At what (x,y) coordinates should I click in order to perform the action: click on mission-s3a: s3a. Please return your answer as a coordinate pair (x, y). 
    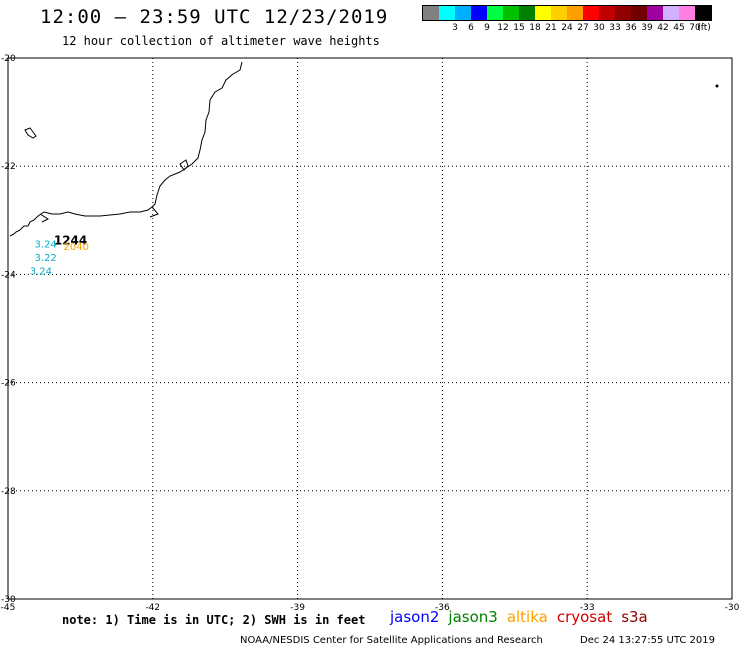
    Looking at the image, I should click on (634, 617).